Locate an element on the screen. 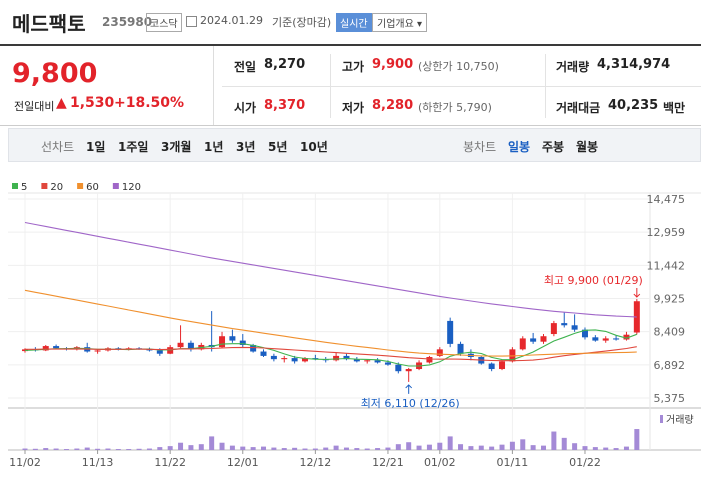 Image resolution: width=701 pixels, height=481 pixels. summary-unit: 백만 is located at coordinates (674, 108).